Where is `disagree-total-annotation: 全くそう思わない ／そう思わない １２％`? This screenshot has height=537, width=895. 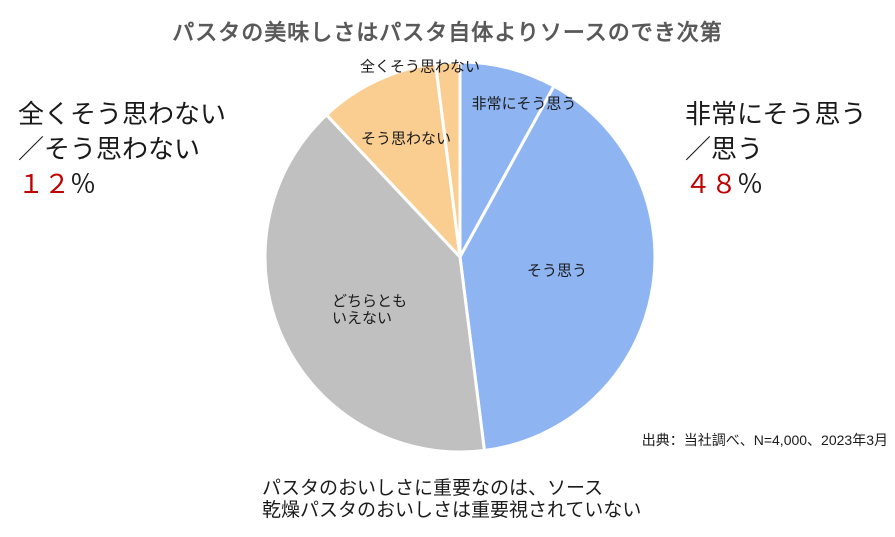
disagree-total-annotation: 全くそう思わない ／そう思わない １２％ is located at coordinates (122, 149).